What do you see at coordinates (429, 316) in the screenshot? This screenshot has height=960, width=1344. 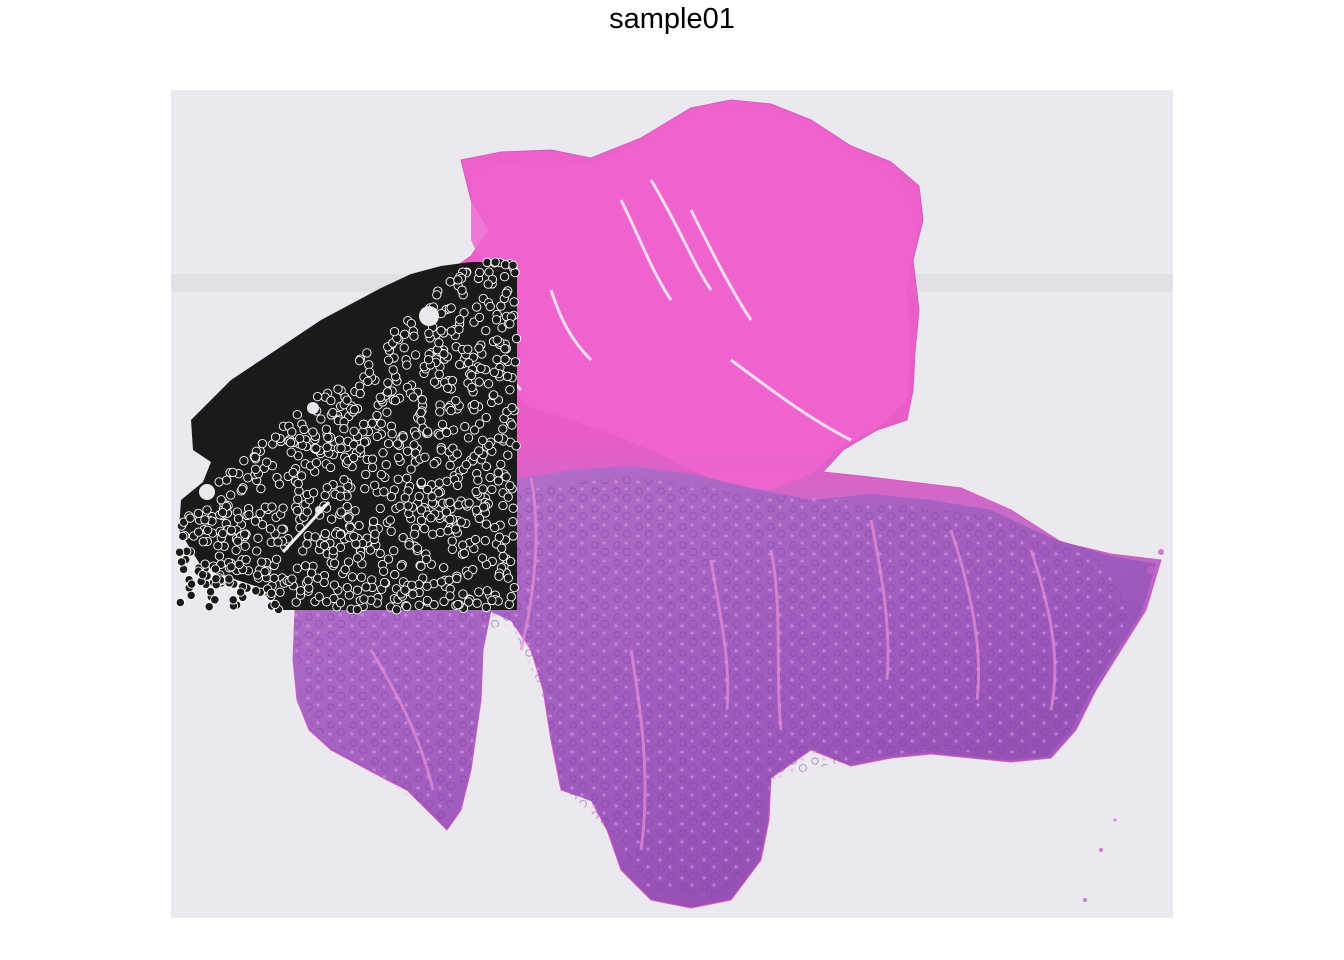 I see `spot-gap` at bounding box center [429, 316].